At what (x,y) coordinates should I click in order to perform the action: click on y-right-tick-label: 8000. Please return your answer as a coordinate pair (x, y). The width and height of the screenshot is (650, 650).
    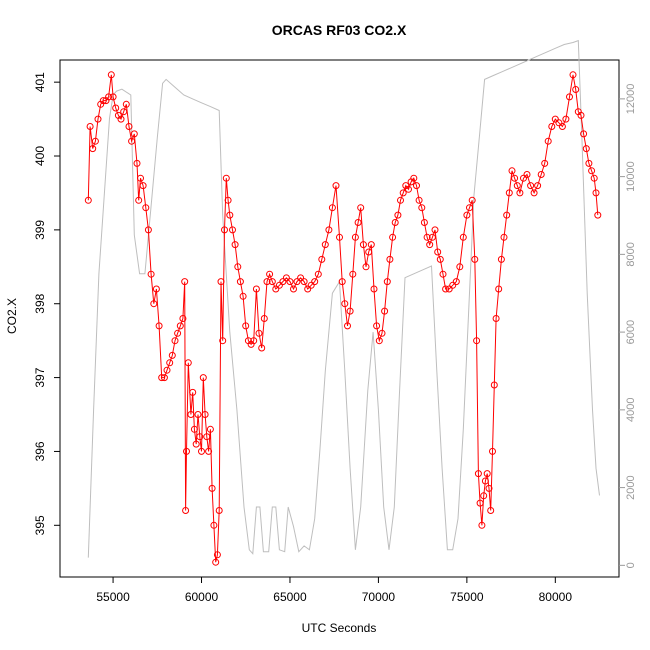
    Looking at the image, I should click on (631, 254).